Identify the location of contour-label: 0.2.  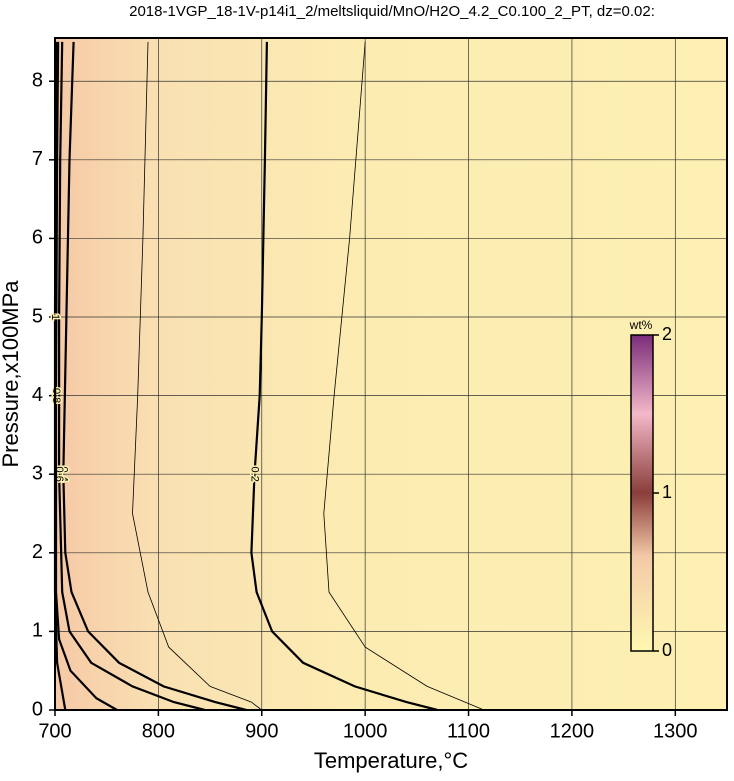
(255, 474).